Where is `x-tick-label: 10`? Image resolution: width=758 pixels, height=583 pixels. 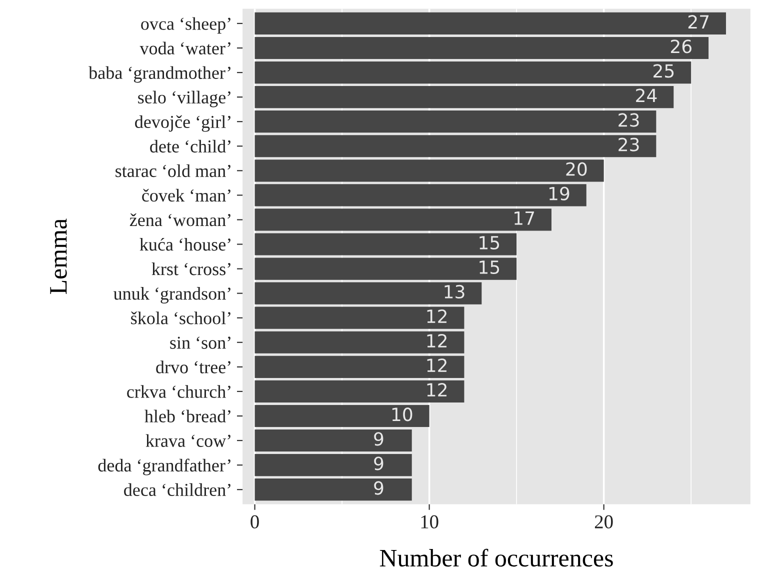
x-tick-label: 10 is located at coordinates (429, 521).